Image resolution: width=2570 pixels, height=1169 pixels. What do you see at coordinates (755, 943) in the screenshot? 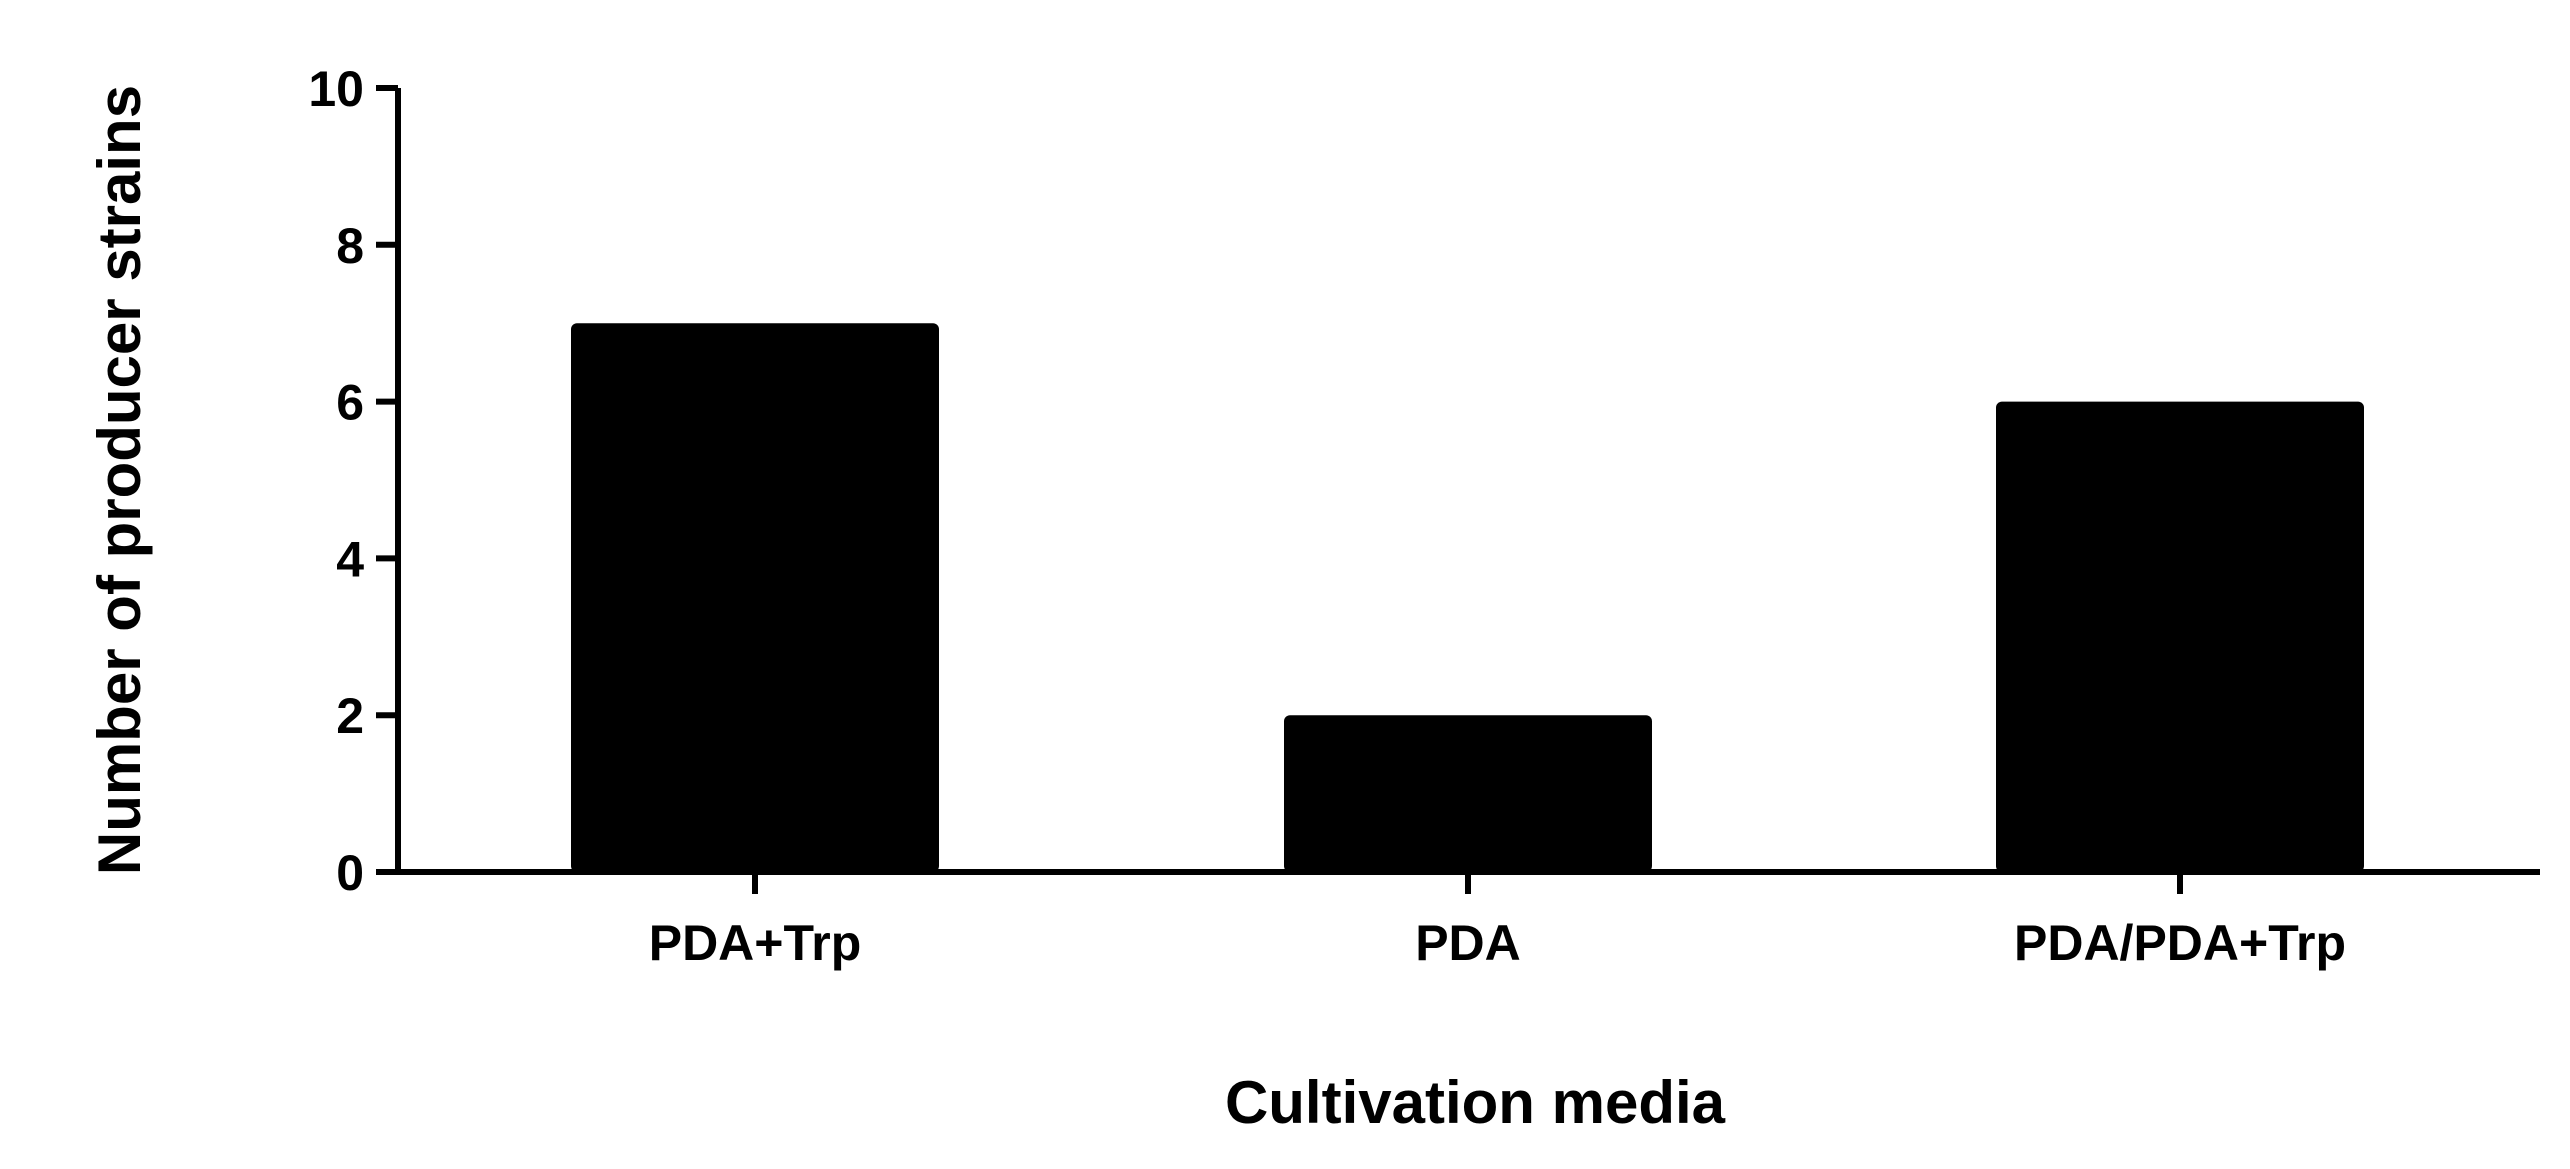
I see `x-tick-label-0: PDA+Trp` at bounding box center [755, 943].